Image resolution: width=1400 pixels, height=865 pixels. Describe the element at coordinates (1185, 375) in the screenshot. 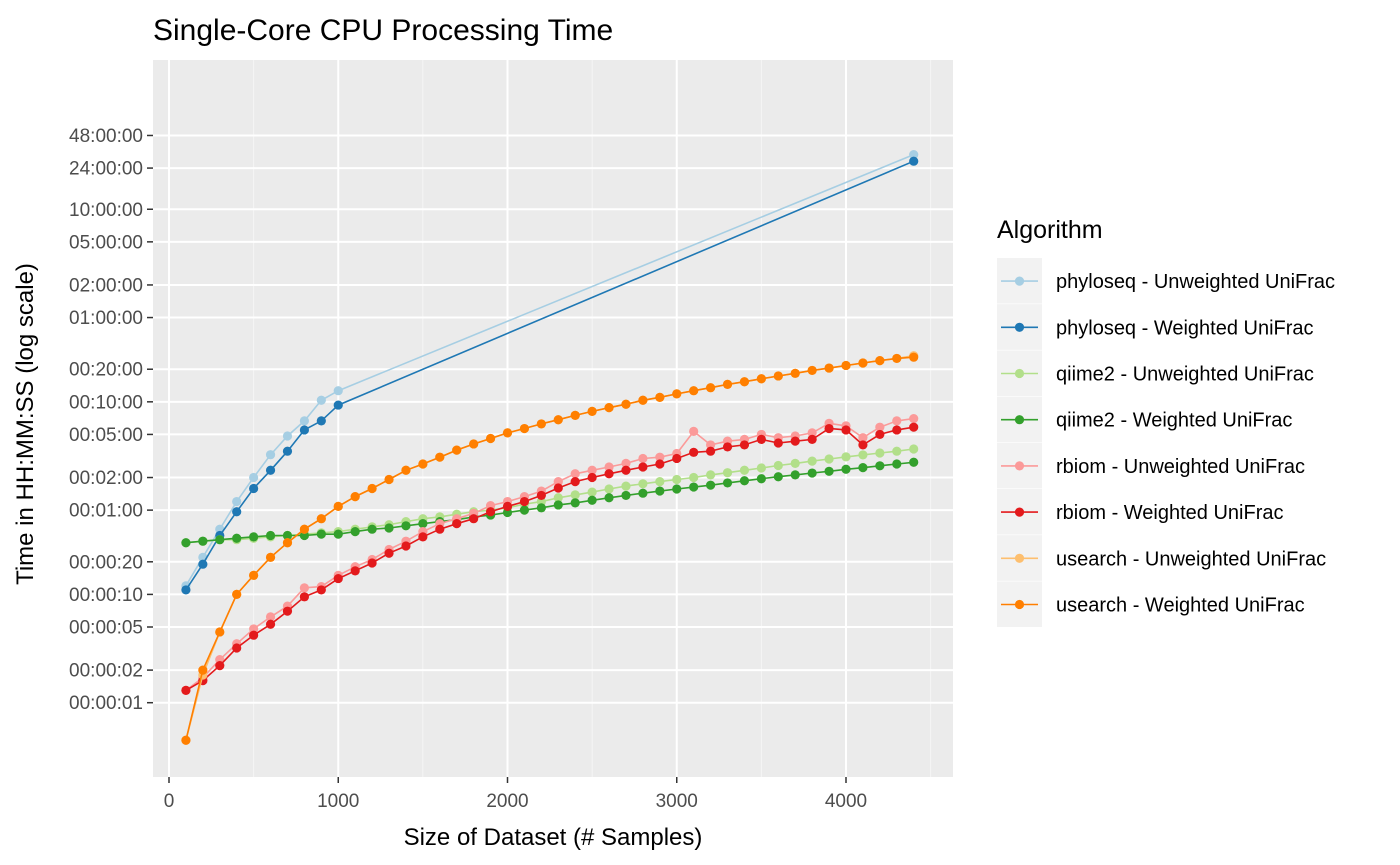

I see `legend-label: qiime2 - Unweighted UniFrac` at that location.